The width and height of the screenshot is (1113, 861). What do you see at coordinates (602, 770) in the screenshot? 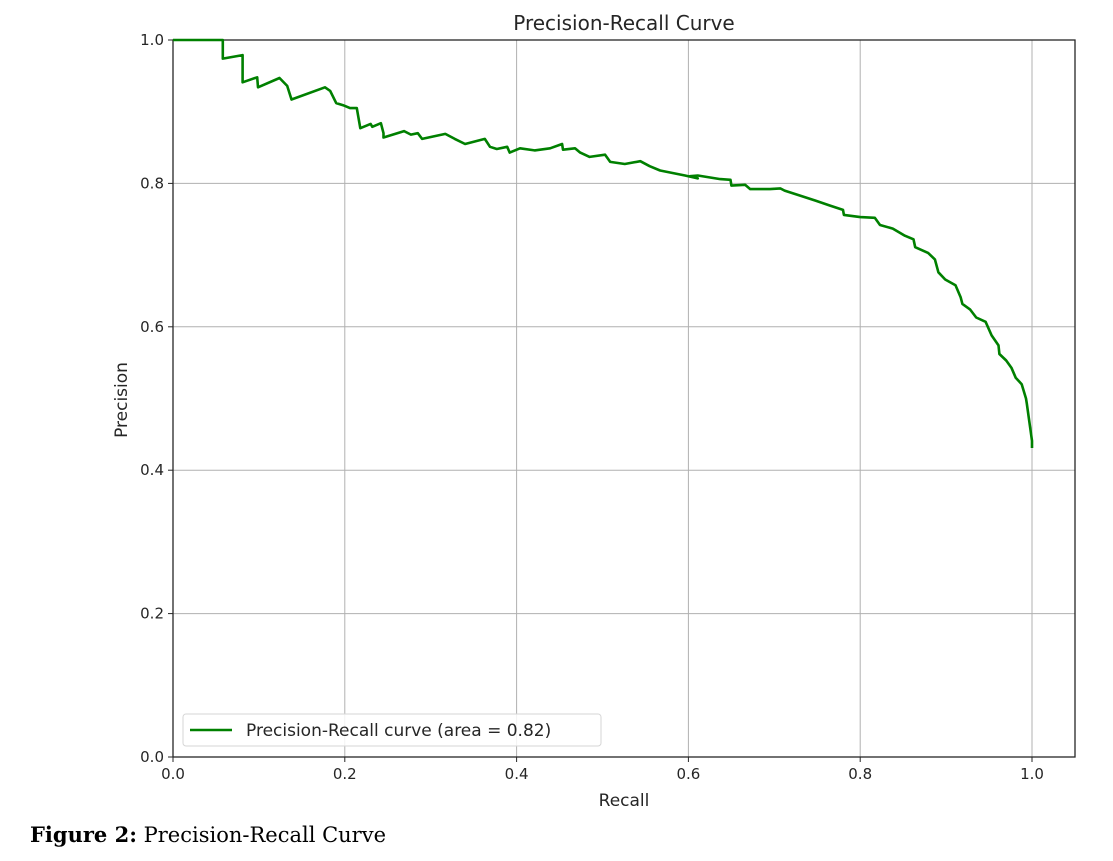
I see `x-axis-ticks: 0.0 0.2 0.4 0.6 0.8 1.0` at bounding box center [602, 770].